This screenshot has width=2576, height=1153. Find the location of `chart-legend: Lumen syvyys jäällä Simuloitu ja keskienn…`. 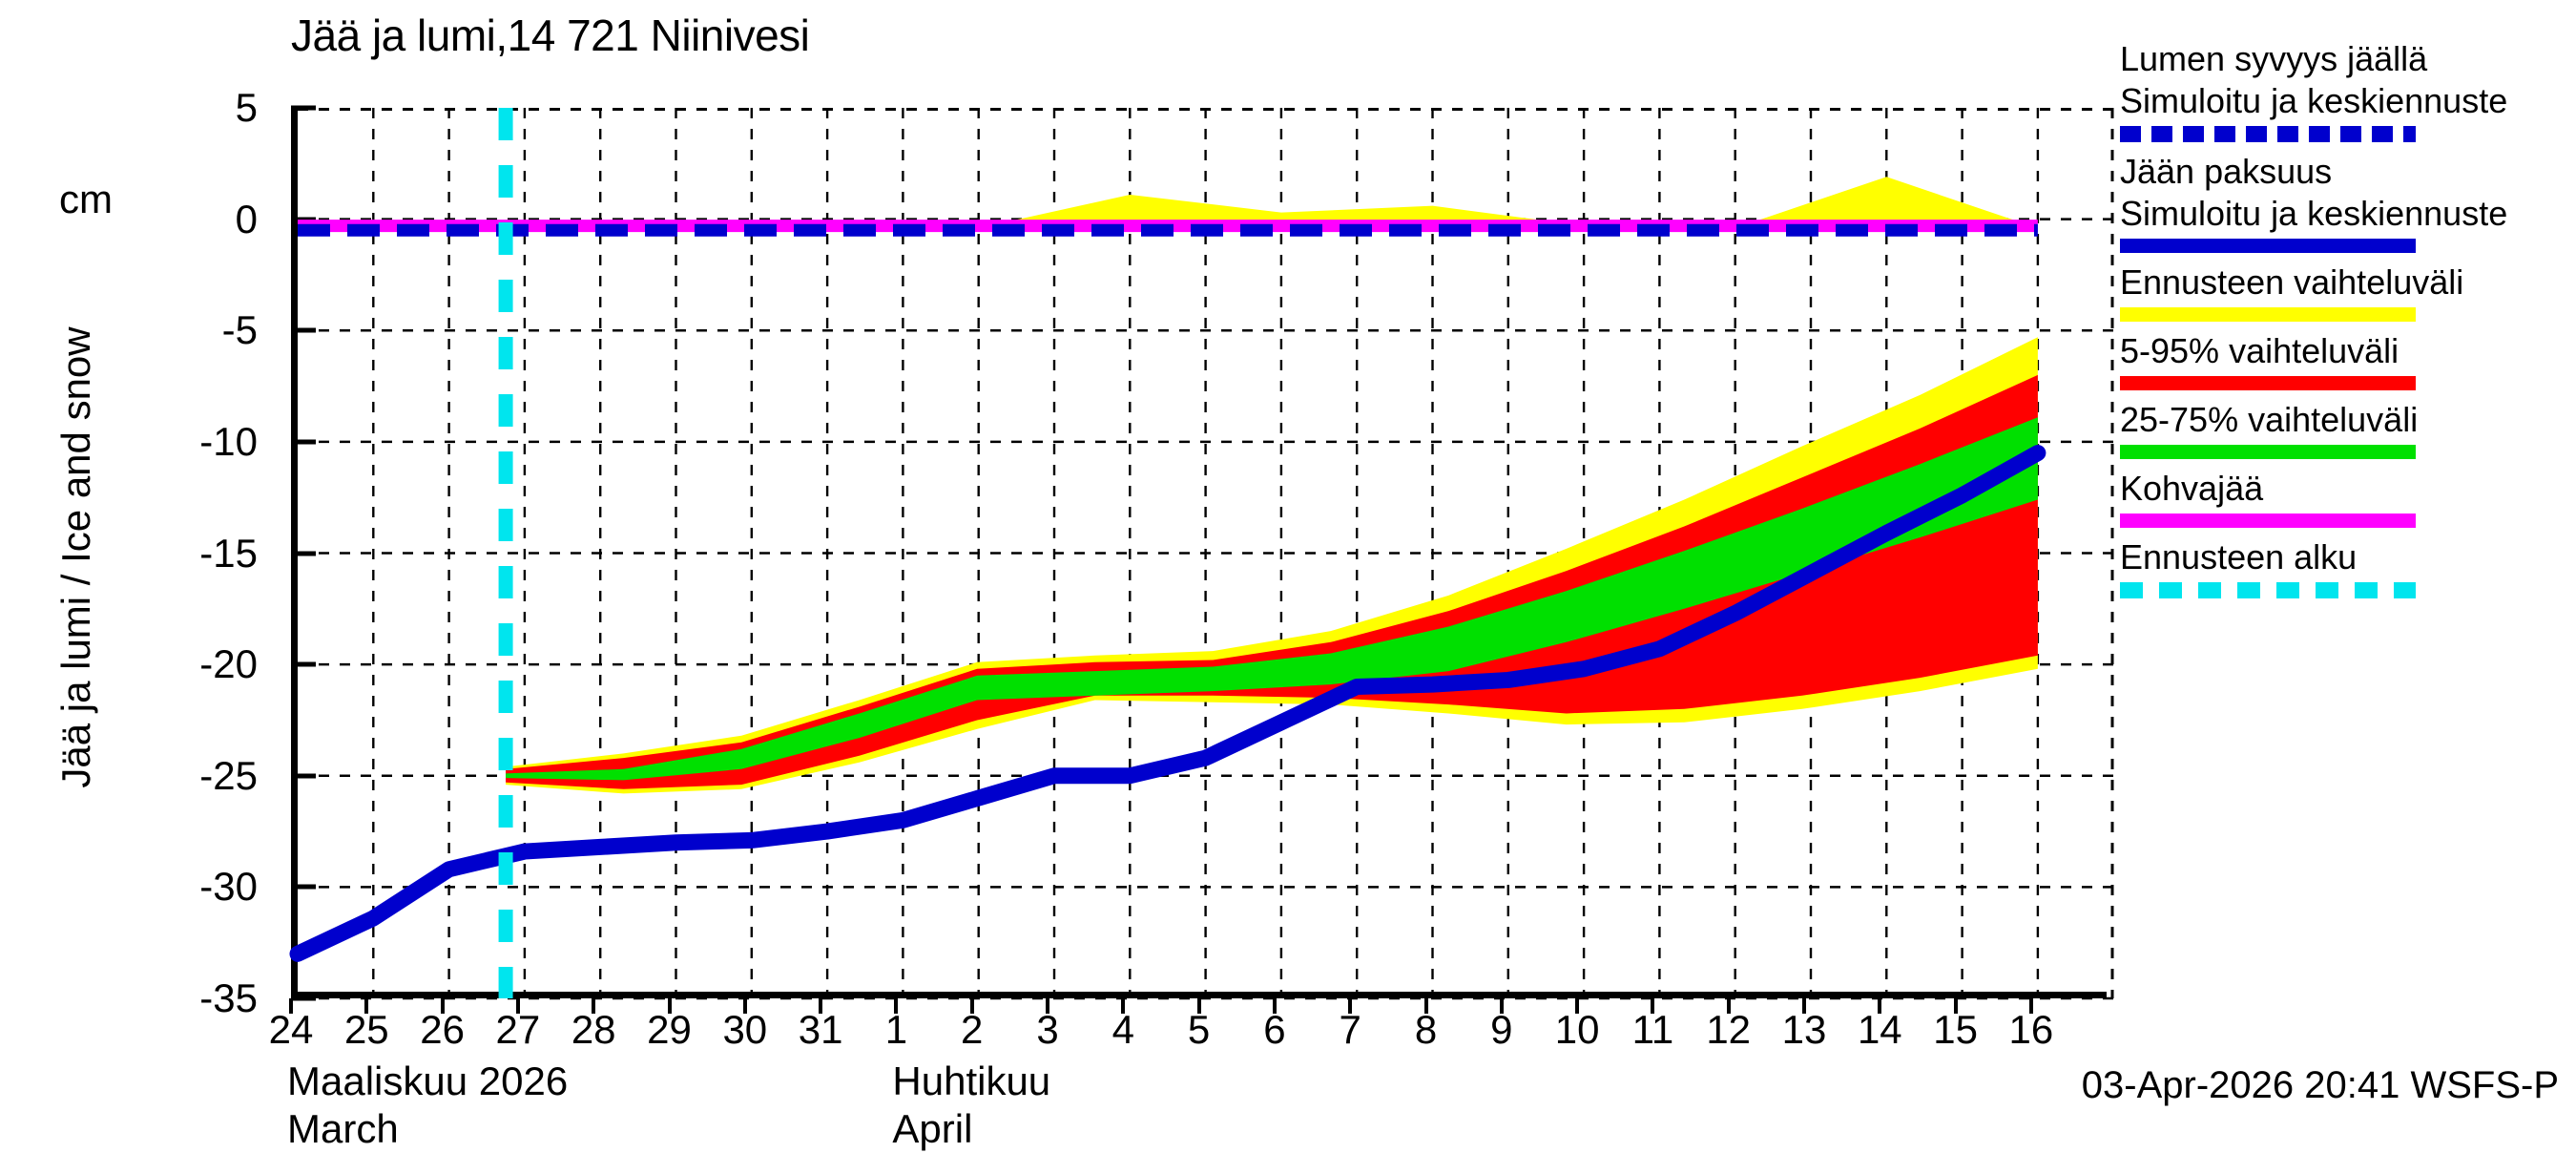

chart-legend: Lumen syvyys jäällä Simuloitu ja keskienn… is located at coordinates (2344, 322).